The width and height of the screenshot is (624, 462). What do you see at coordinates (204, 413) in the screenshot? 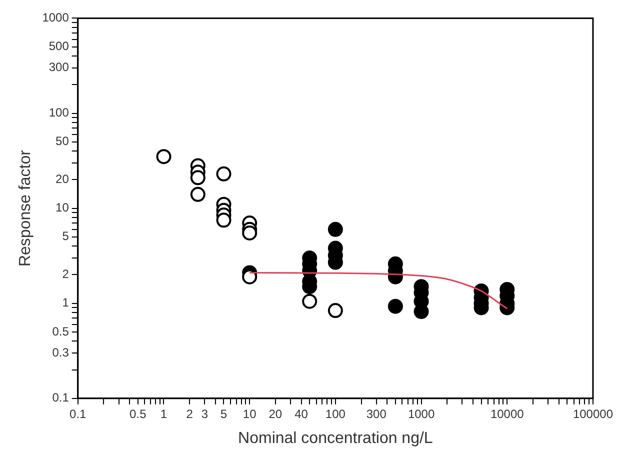
I see `x-tick-label: 3` at bounding box center [204, 413].